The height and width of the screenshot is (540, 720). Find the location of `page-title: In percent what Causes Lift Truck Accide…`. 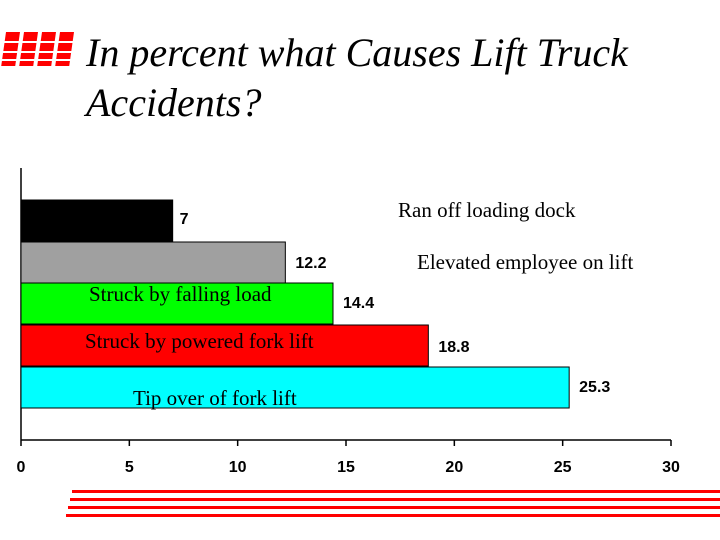

page-title: In percent what Causes Lift Truck Accide… is located at coordinates (357, 77).